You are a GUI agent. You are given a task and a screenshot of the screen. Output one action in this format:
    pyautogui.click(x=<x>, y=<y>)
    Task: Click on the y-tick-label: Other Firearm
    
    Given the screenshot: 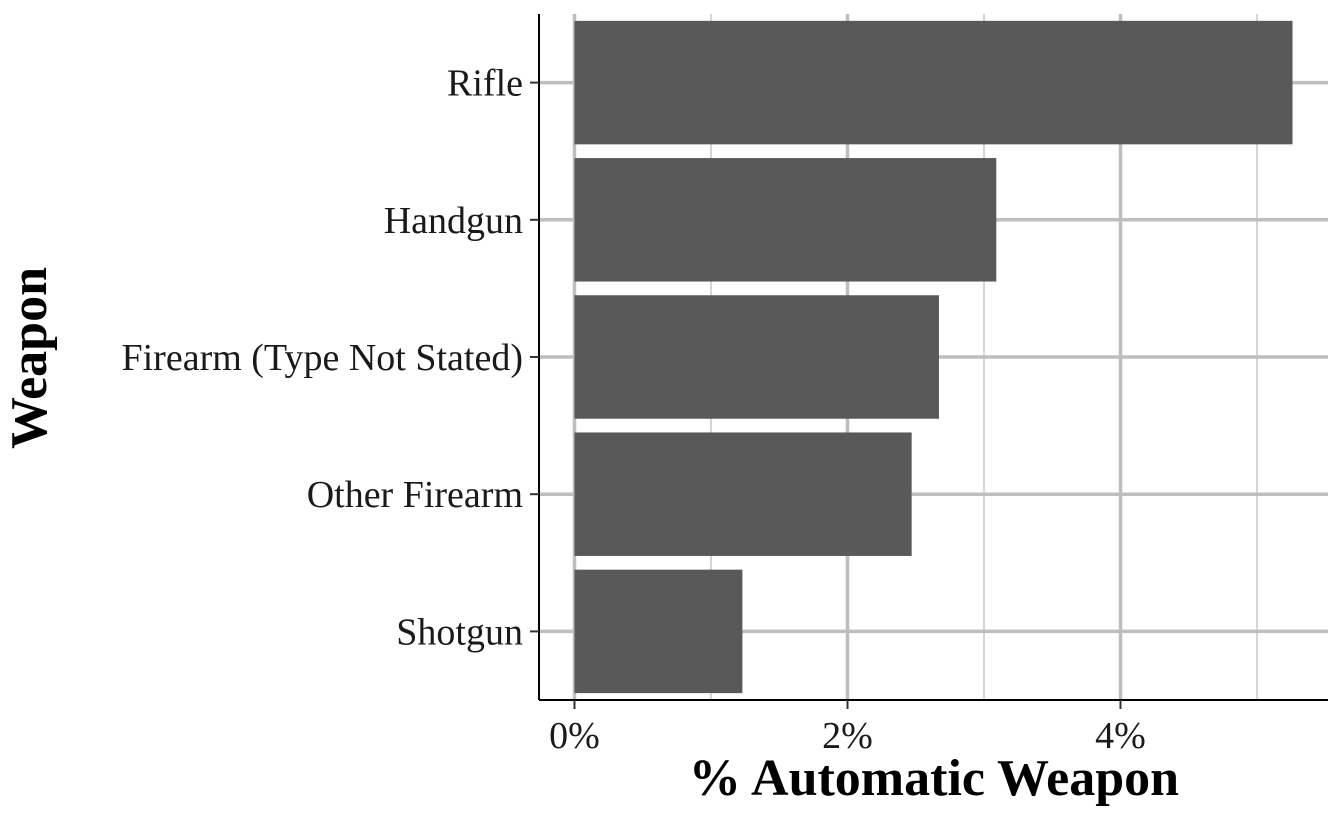 What is the action you would take?
    pyautogui.click(x=415, y=495)
    